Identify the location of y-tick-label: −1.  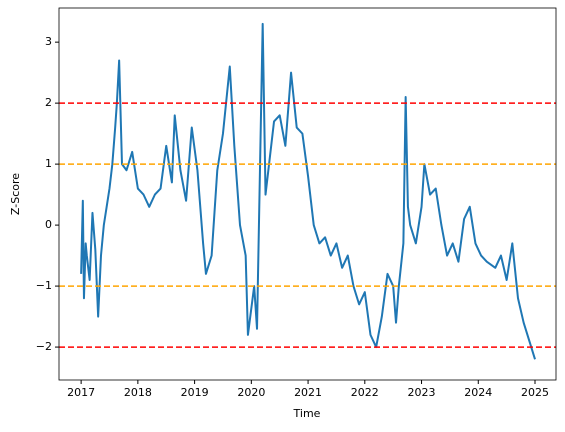
(44, 285).